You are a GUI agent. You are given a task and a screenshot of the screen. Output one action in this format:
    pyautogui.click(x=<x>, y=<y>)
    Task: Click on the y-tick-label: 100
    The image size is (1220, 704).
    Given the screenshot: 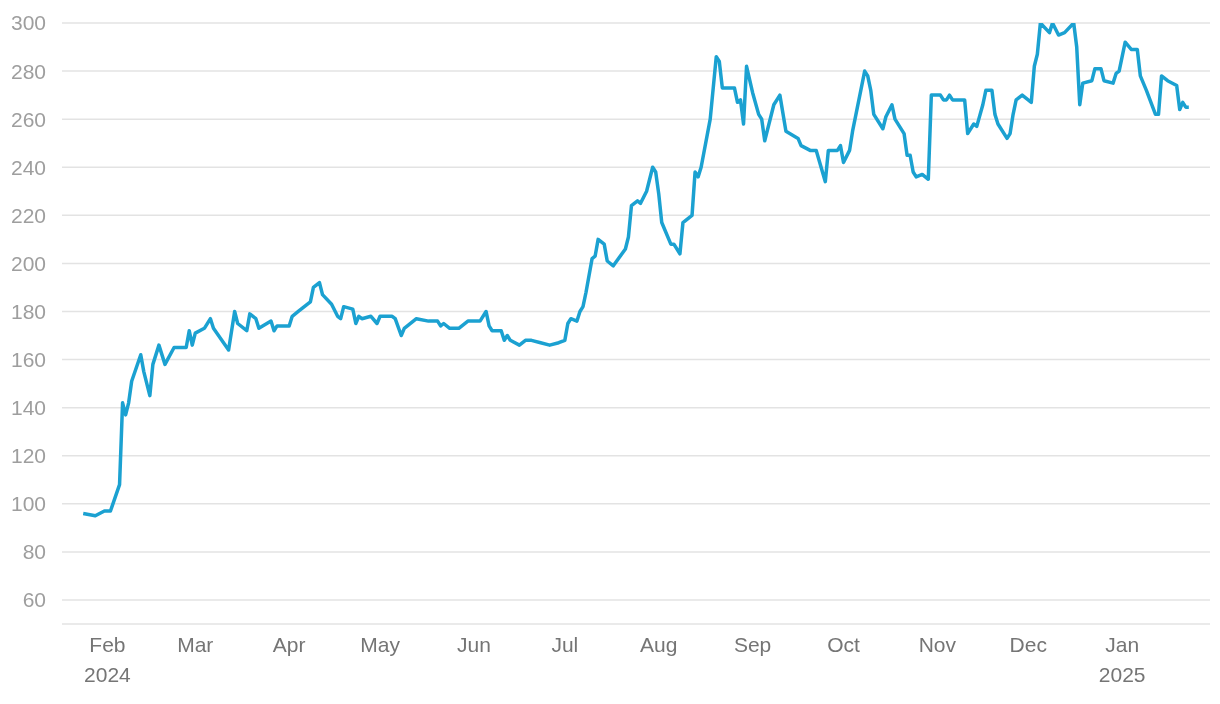 What is the action you would take?
    pyautogui.click(x=28, y=504)
    